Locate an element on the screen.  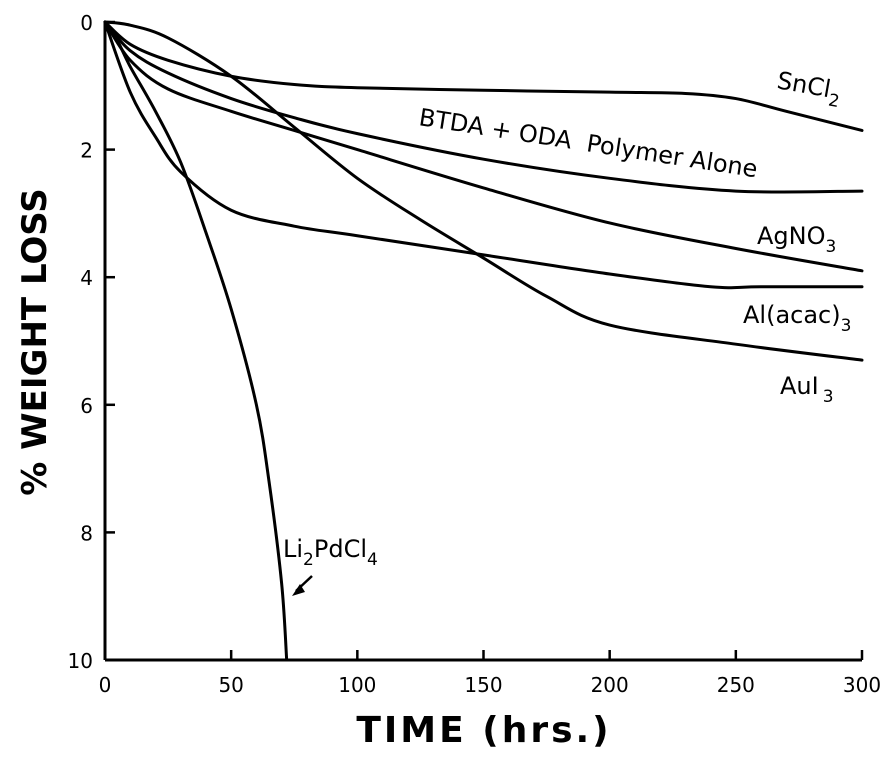
x-tick-label: 300 is located at coordinates (862, 685).